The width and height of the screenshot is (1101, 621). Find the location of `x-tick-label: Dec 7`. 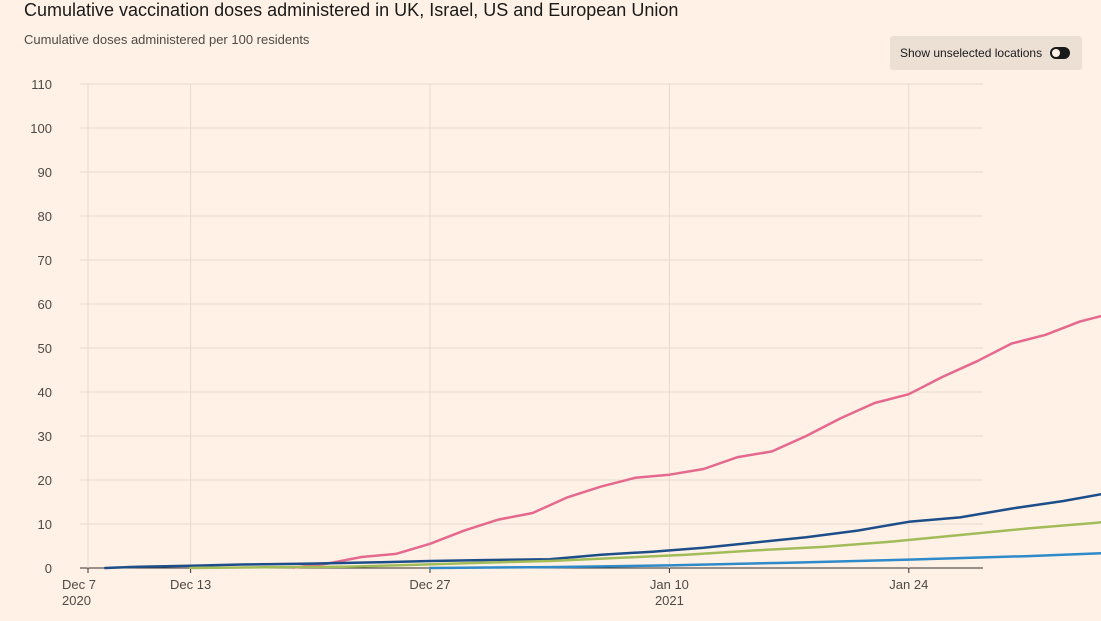

x-tick-label: Dec 7 is located at coordinates (79, 584).